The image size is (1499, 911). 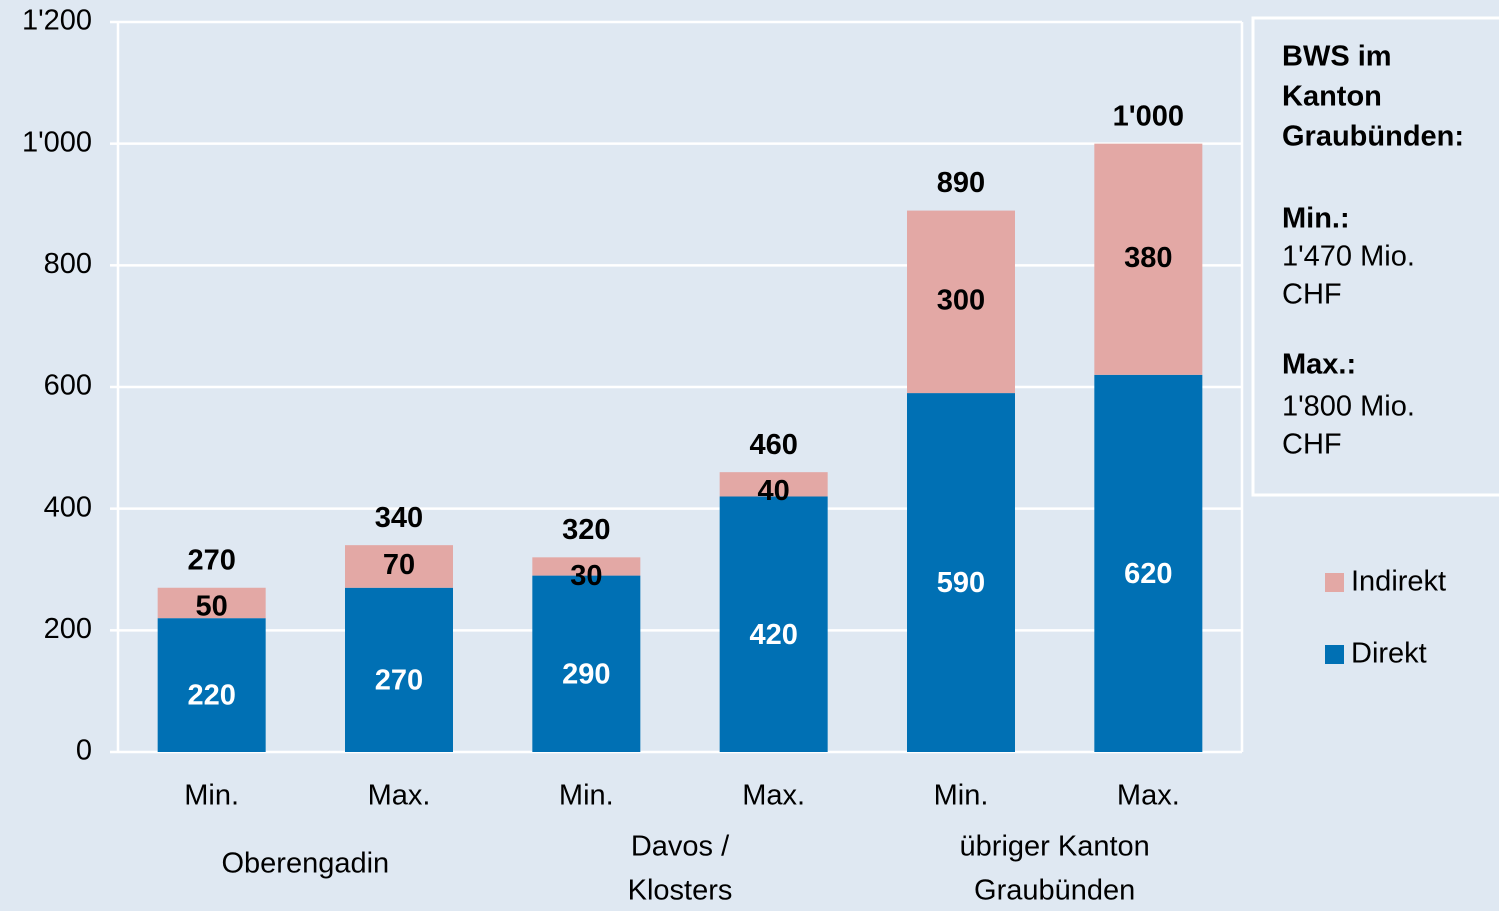 I want to click on group-label: Klosters, so click(x=680, y=891).